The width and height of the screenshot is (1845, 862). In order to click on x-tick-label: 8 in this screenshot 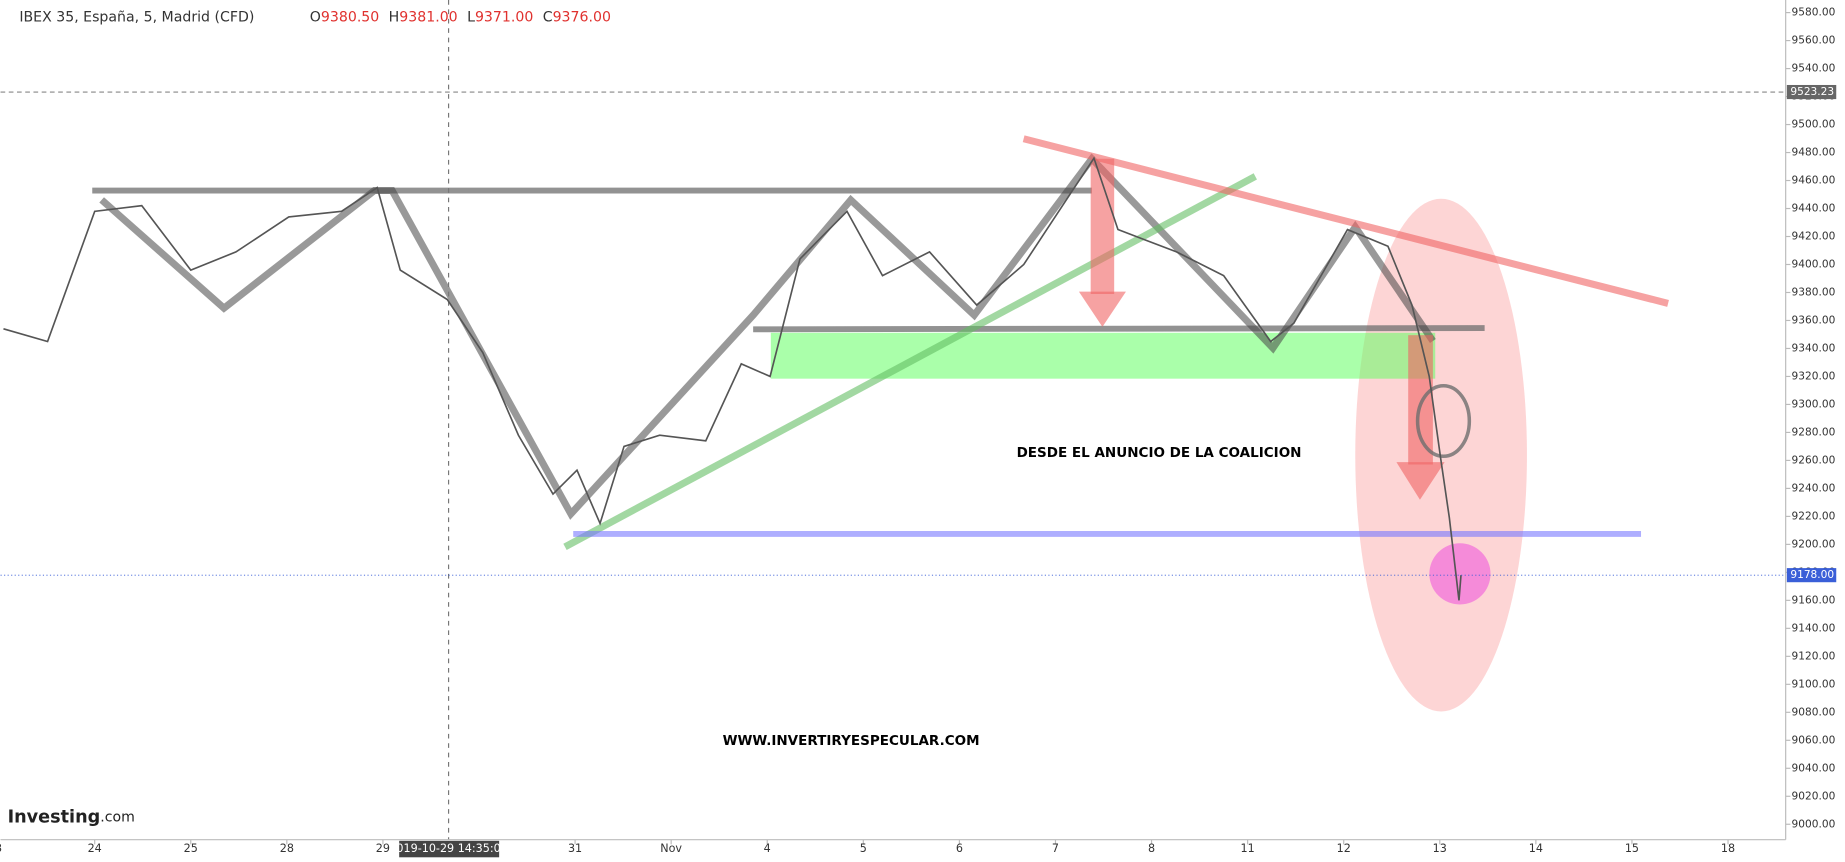, I will do `click(1151, 848)`.